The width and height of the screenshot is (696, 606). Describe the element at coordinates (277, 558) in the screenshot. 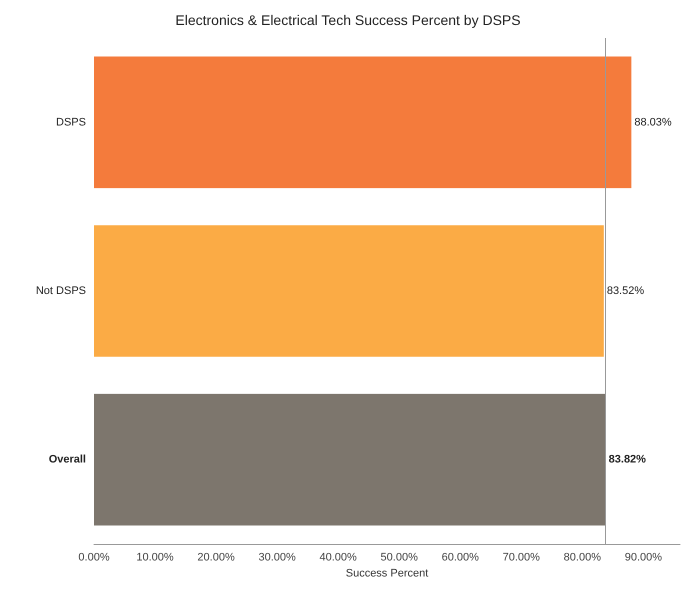

I see `x-tick-label: 30.00%` at that location.